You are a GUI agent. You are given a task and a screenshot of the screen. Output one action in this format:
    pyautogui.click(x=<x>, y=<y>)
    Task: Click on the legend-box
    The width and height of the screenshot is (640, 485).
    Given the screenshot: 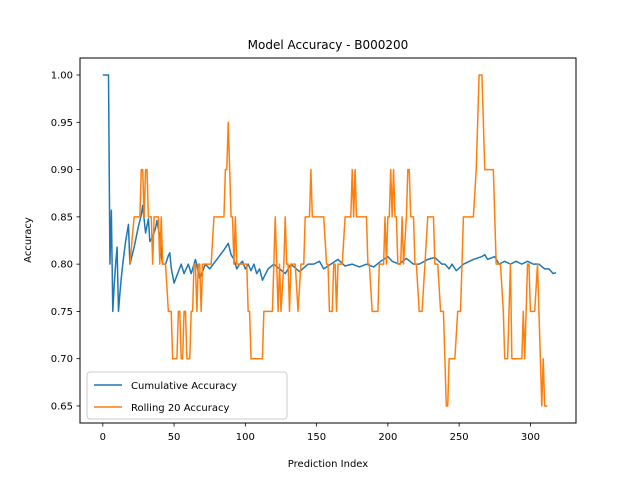 What is the action you would take?
    pyautogui.click(x=187, y=395)
    